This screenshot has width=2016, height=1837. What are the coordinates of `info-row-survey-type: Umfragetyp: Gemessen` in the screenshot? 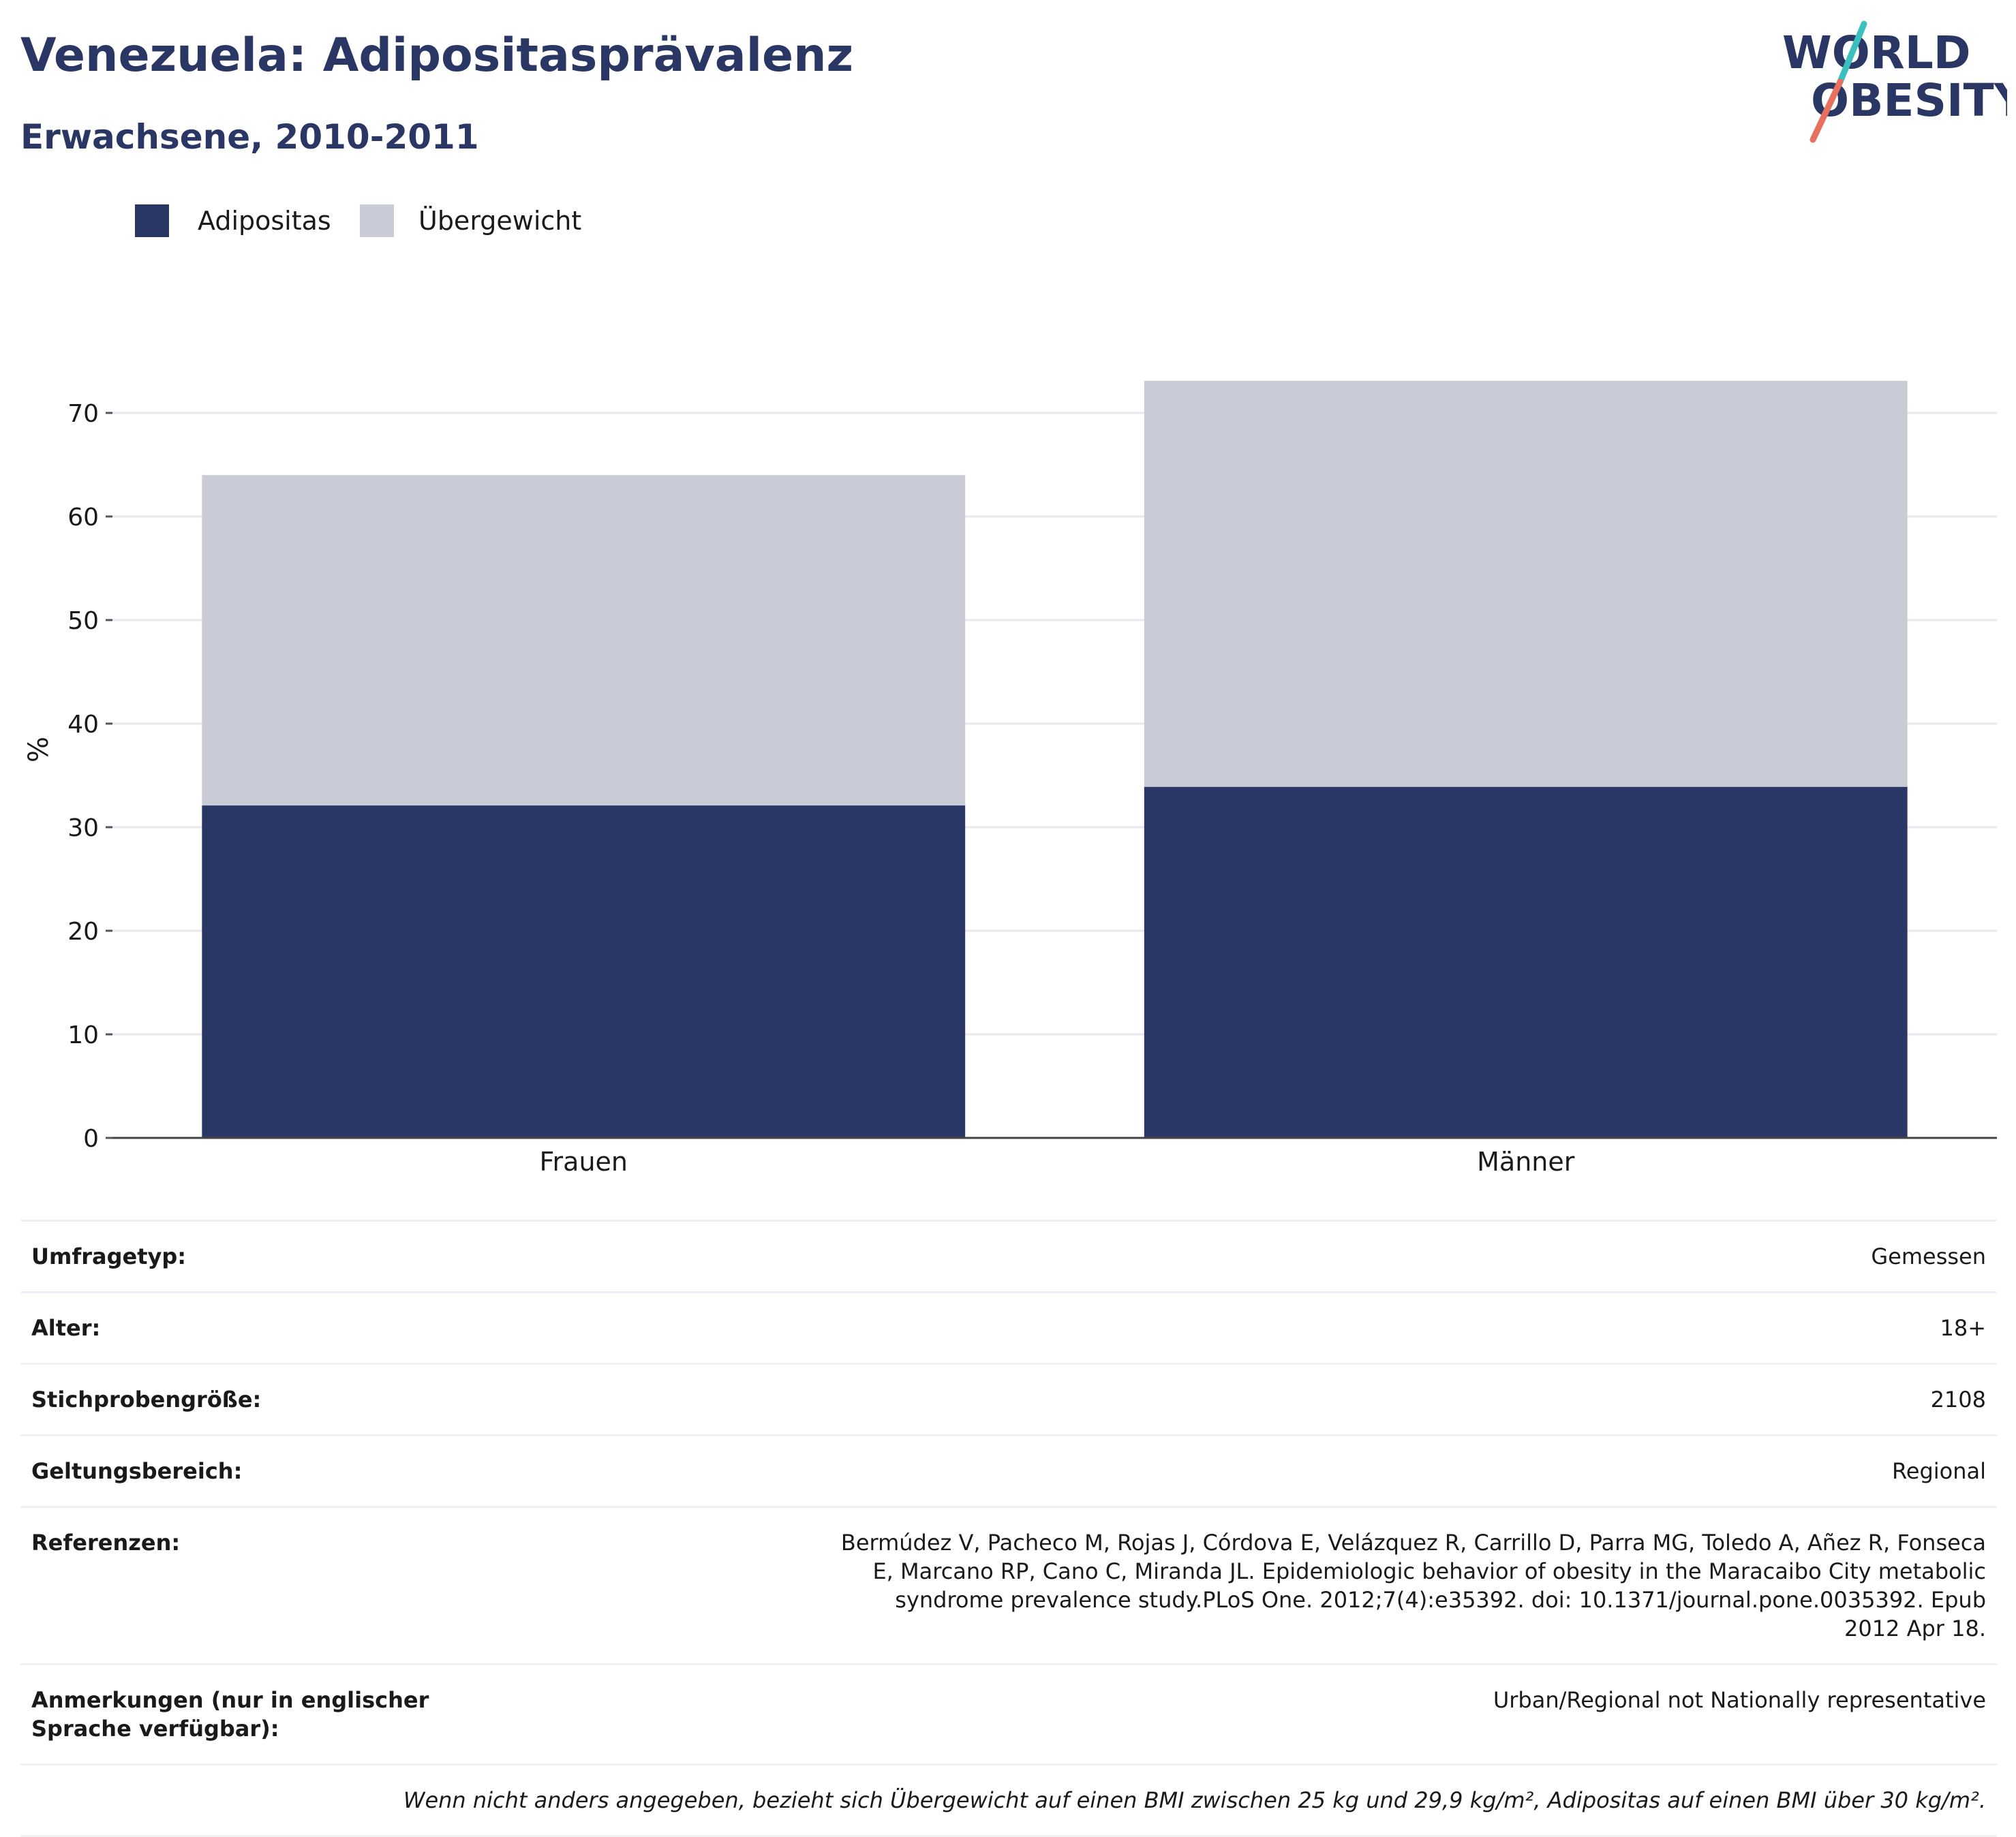 It's located at (1008, 1255).